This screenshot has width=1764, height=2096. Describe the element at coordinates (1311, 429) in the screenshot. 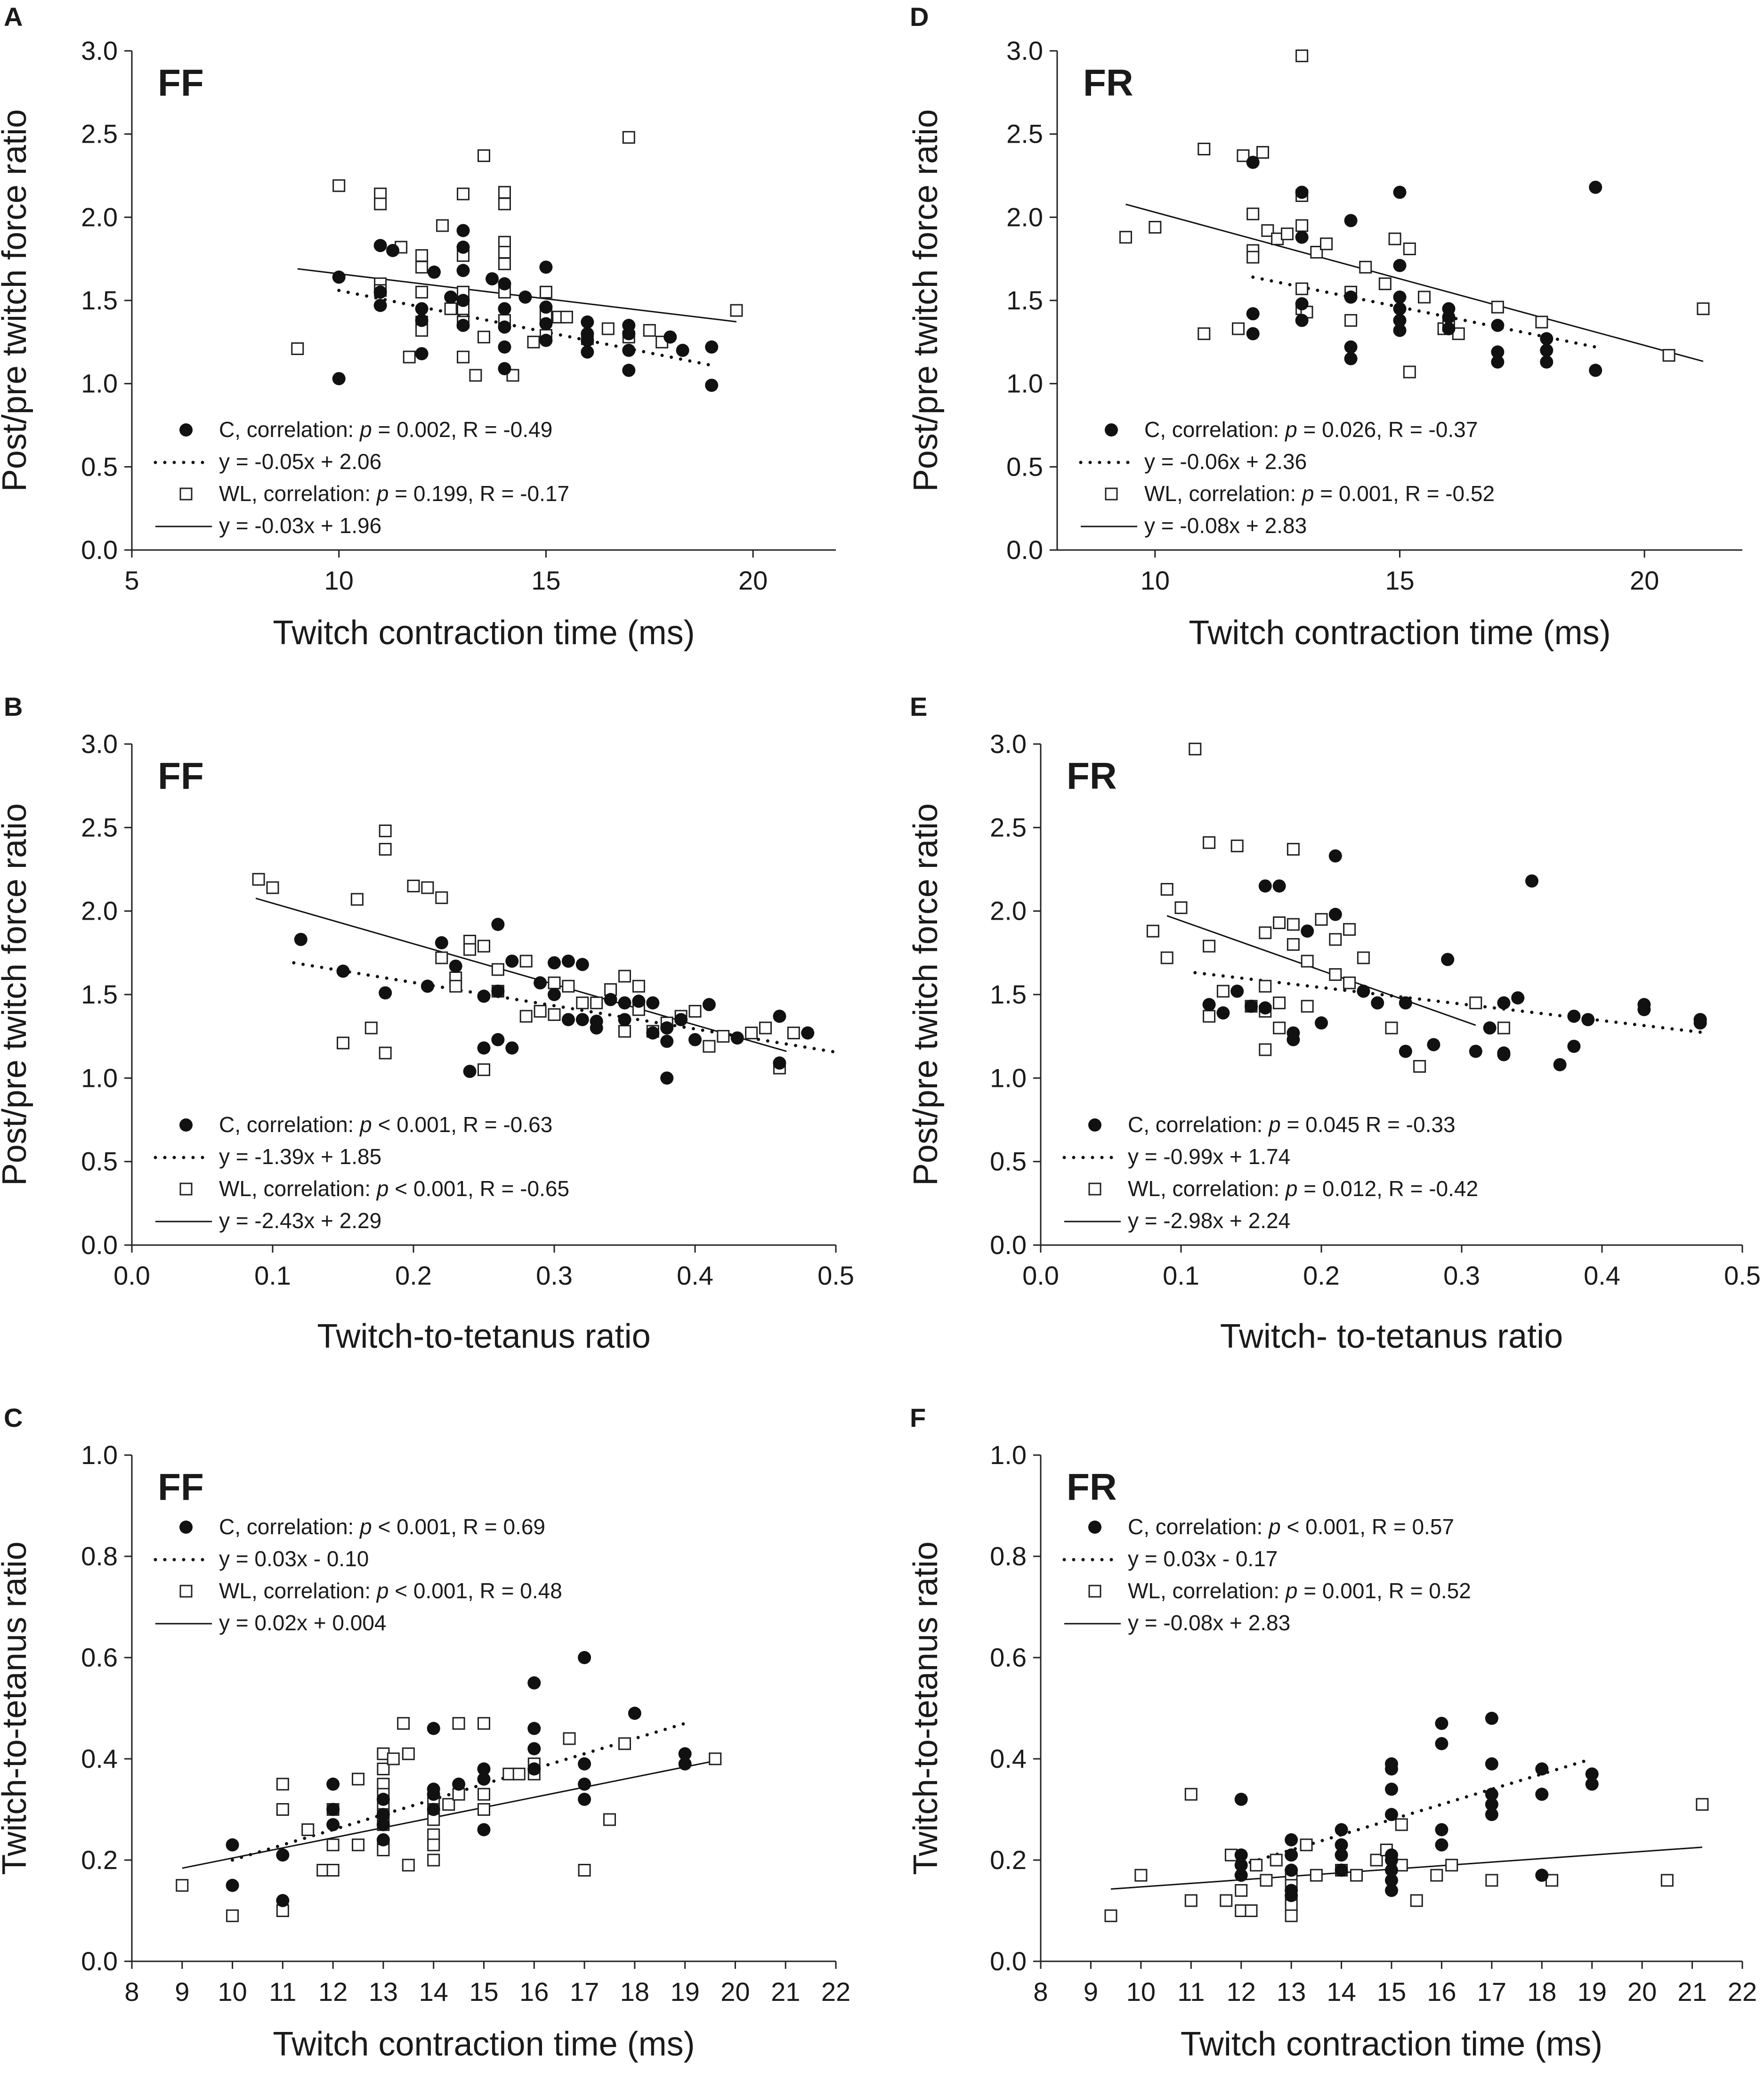

I see `legend-label-c: C, correlation: p = 0.026, R = -0.37` at that location.